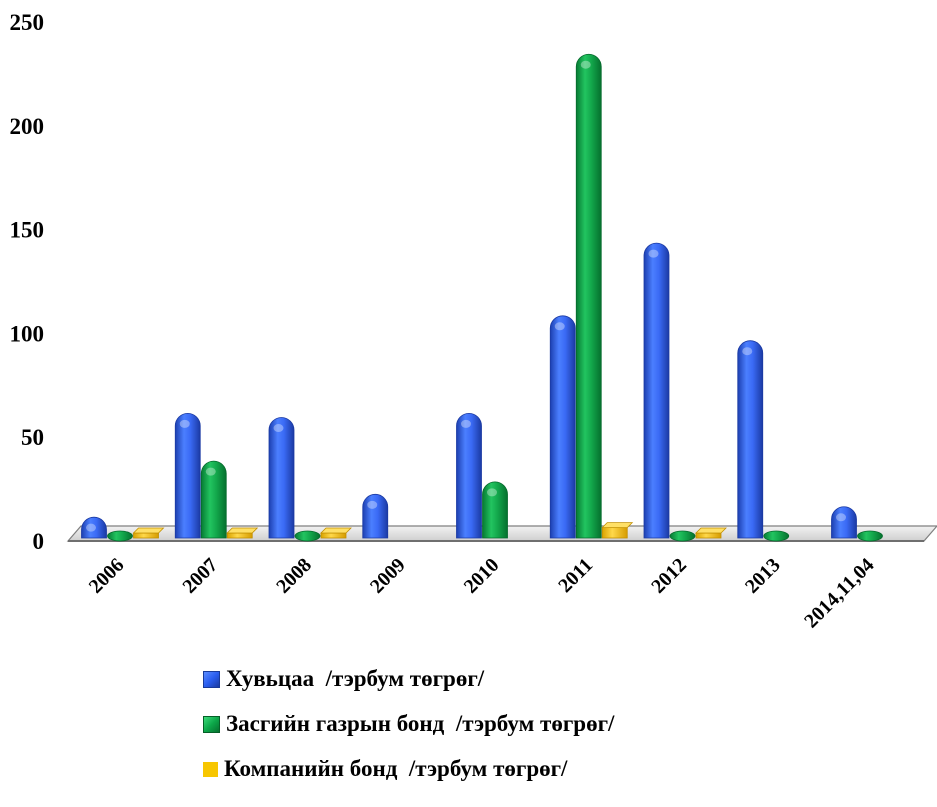  What do you see at coordinates (200, 576) in the screenshot?
I see `x-tick-label: 2007` at bounding box center [200, 576].